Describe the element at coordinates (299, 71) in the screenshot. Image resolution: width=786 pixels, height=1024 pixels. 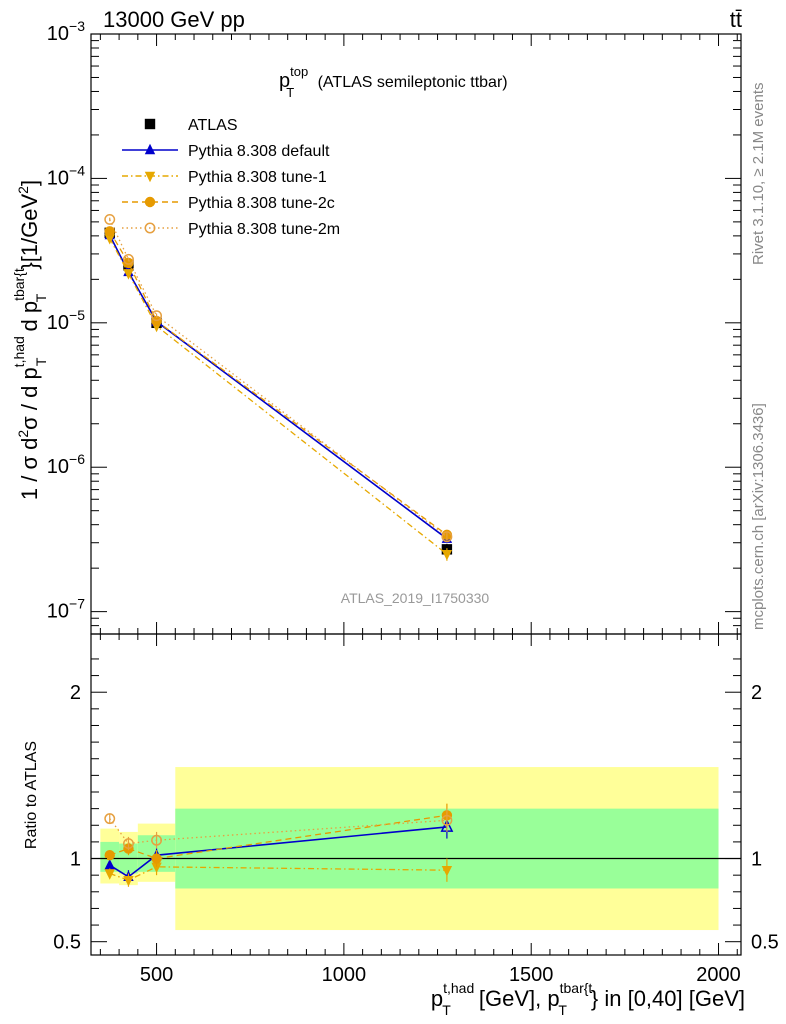
I see `main-title-sup: top` at that location.